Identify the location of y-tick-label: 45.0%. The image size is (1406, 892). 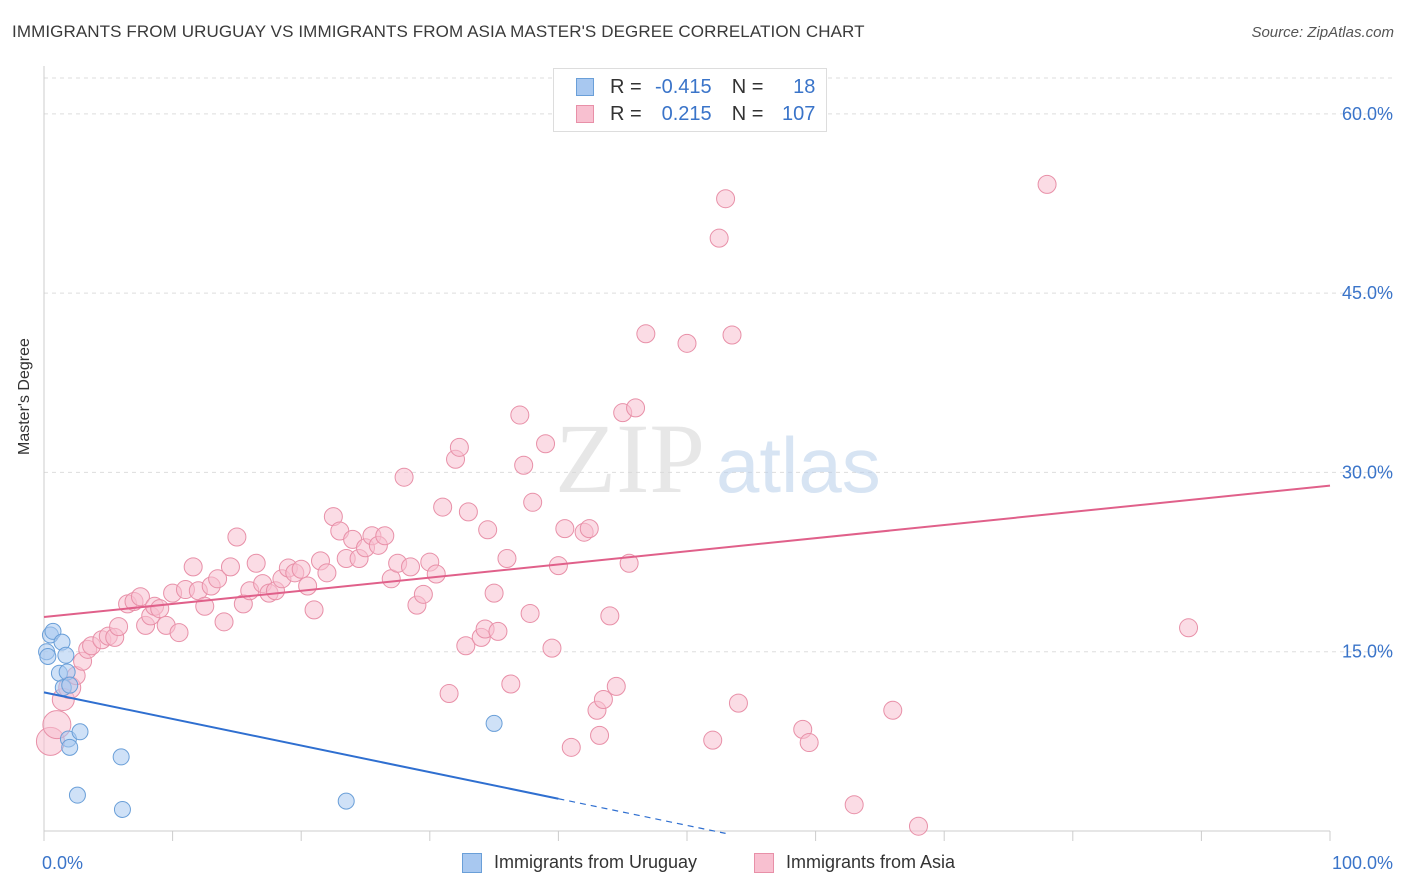
(1367, 293).